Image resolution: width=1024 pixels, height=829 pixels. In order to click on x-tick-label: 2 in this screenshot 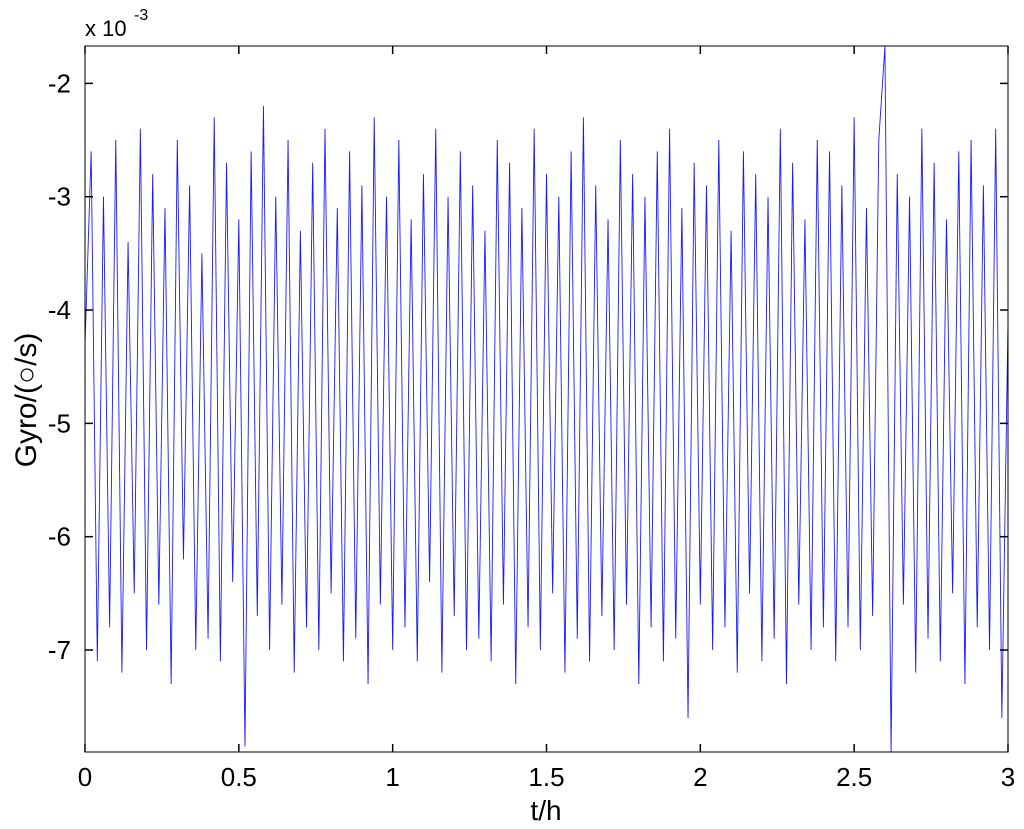, I will do `click(700, 777)`.